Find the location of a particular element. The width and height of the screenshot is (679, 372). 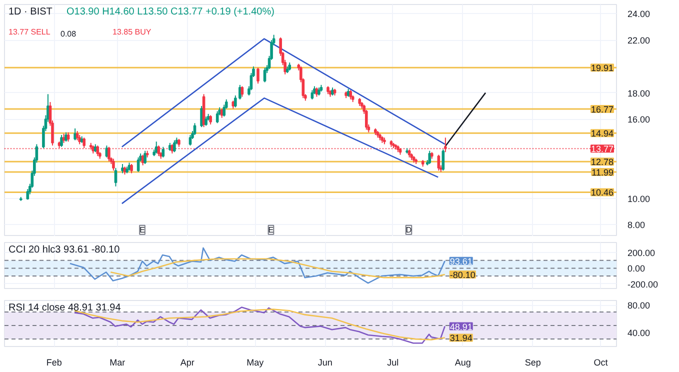

y-tick-label: -200.00 is located at coordinates (643, 284).